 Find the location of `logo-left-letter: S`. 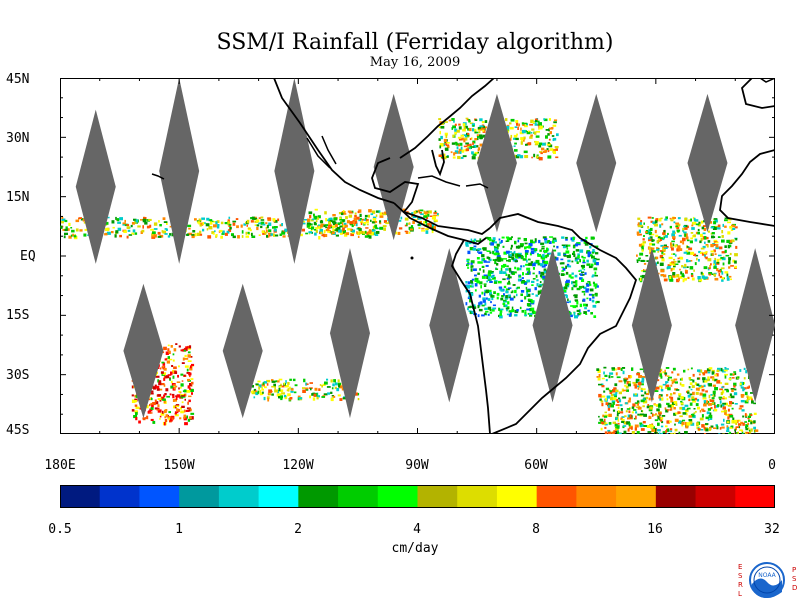

logo-left-letter: S is located at coordinates (740, 576).